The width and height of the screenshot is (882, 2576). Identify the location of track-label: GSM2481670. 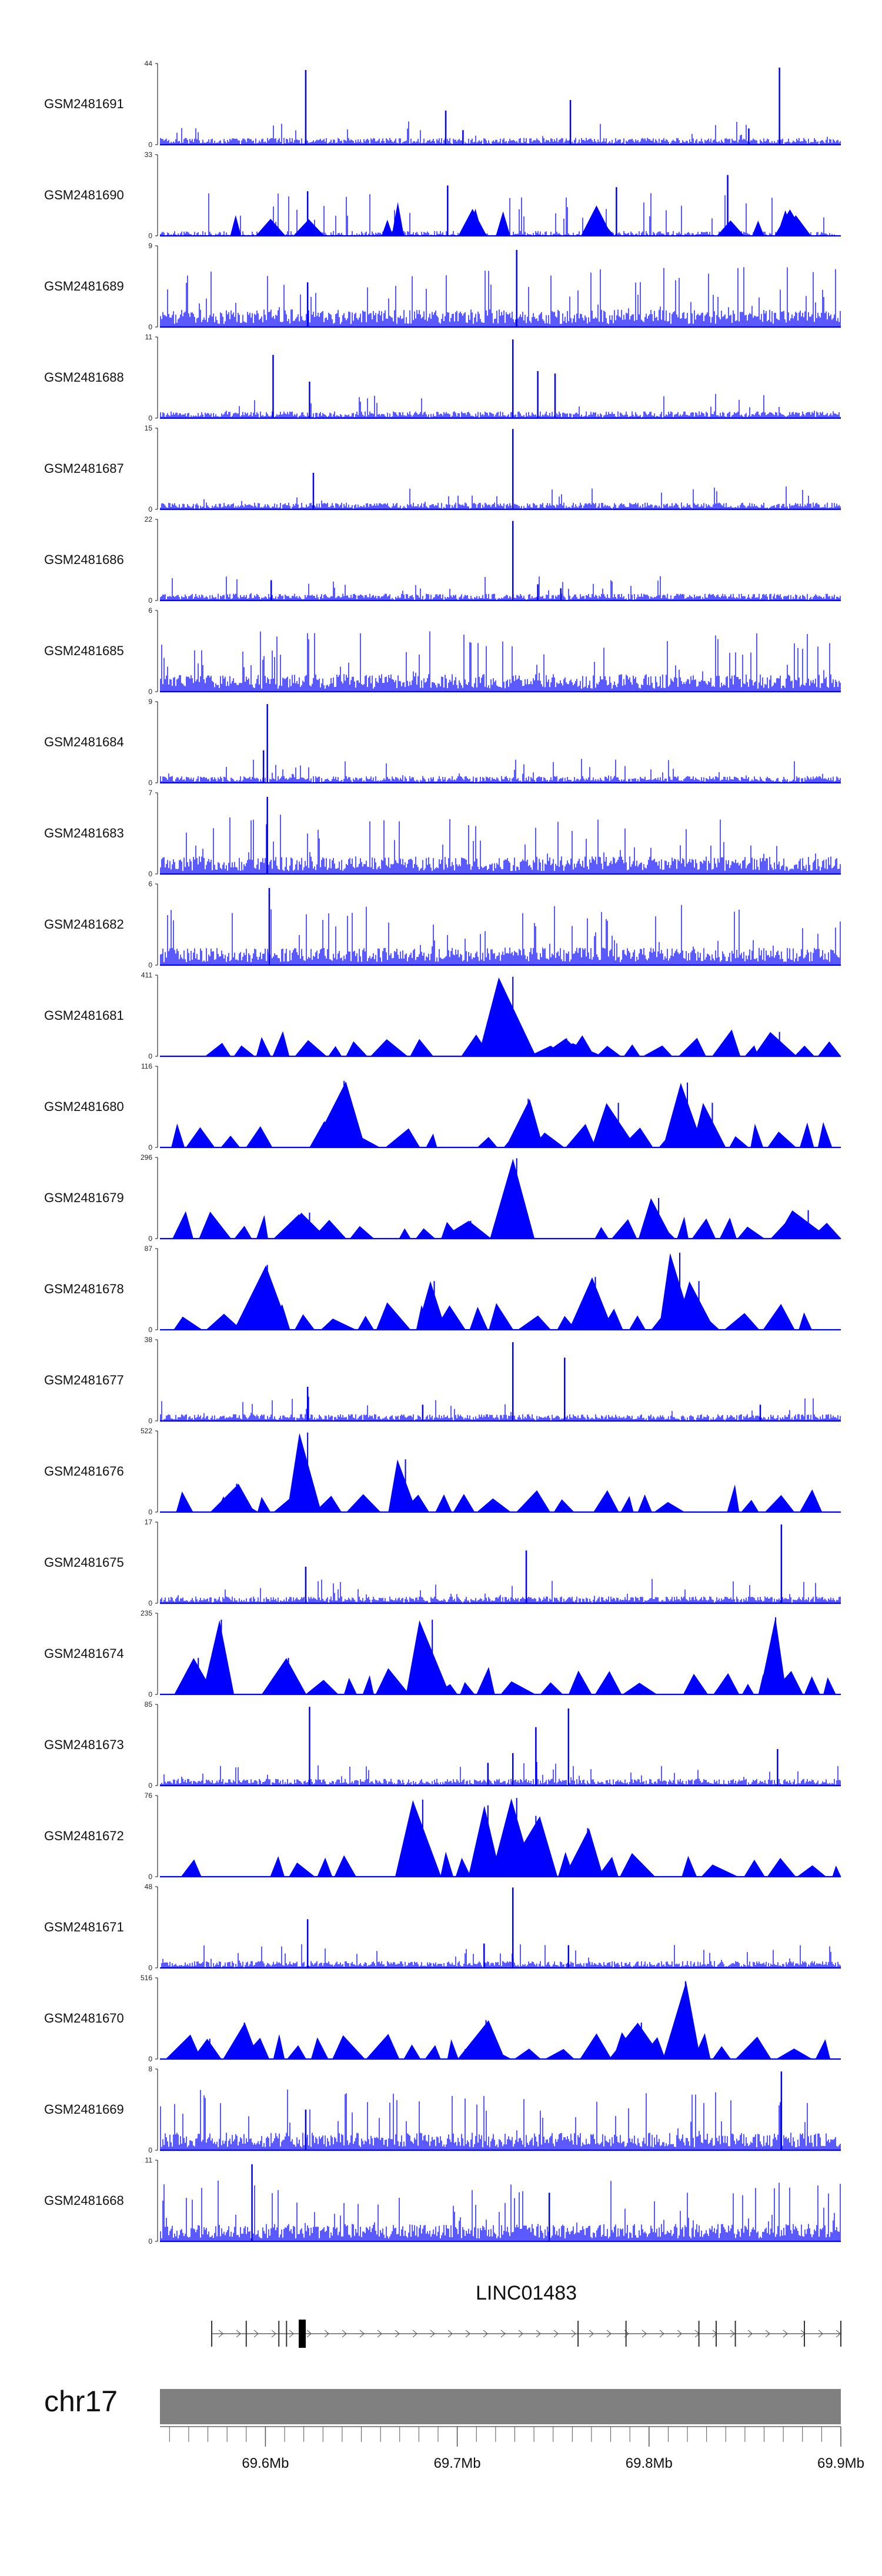
(84, 2018).